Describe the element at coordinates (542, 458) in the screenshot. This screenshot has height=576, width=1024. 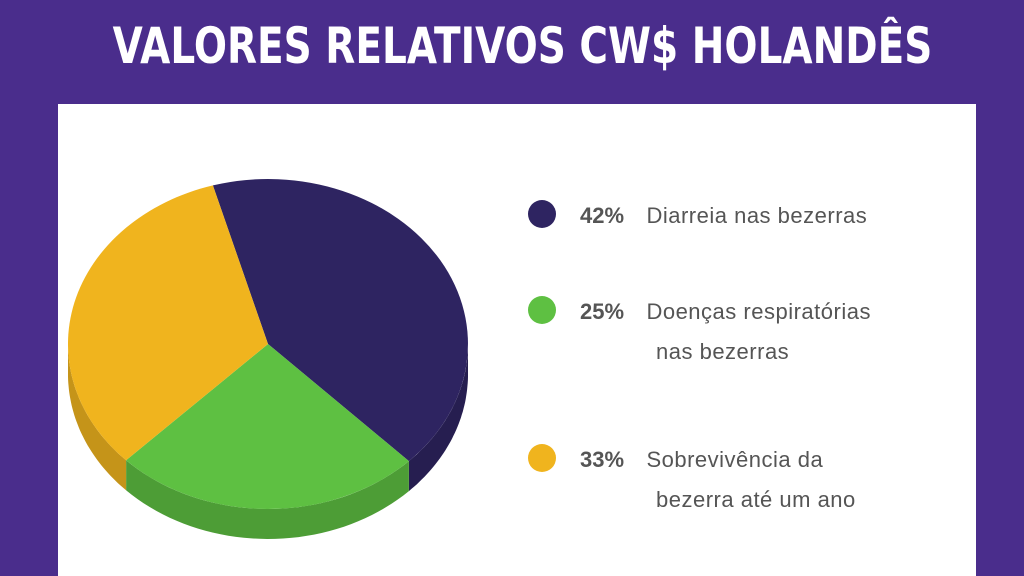
I see `legend-dot-yellow` at that location.